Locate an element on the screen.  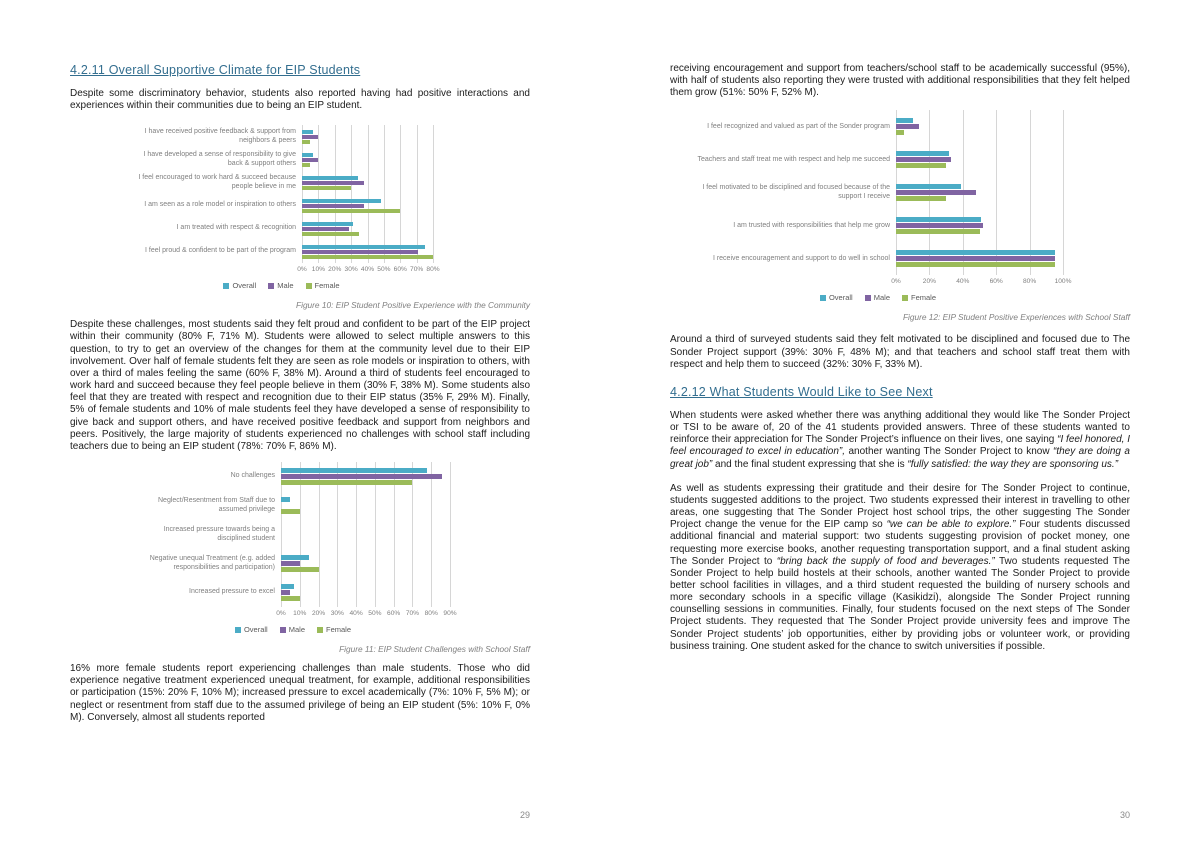
axis-tick-label: 70% is located at coordinates (412, 614).